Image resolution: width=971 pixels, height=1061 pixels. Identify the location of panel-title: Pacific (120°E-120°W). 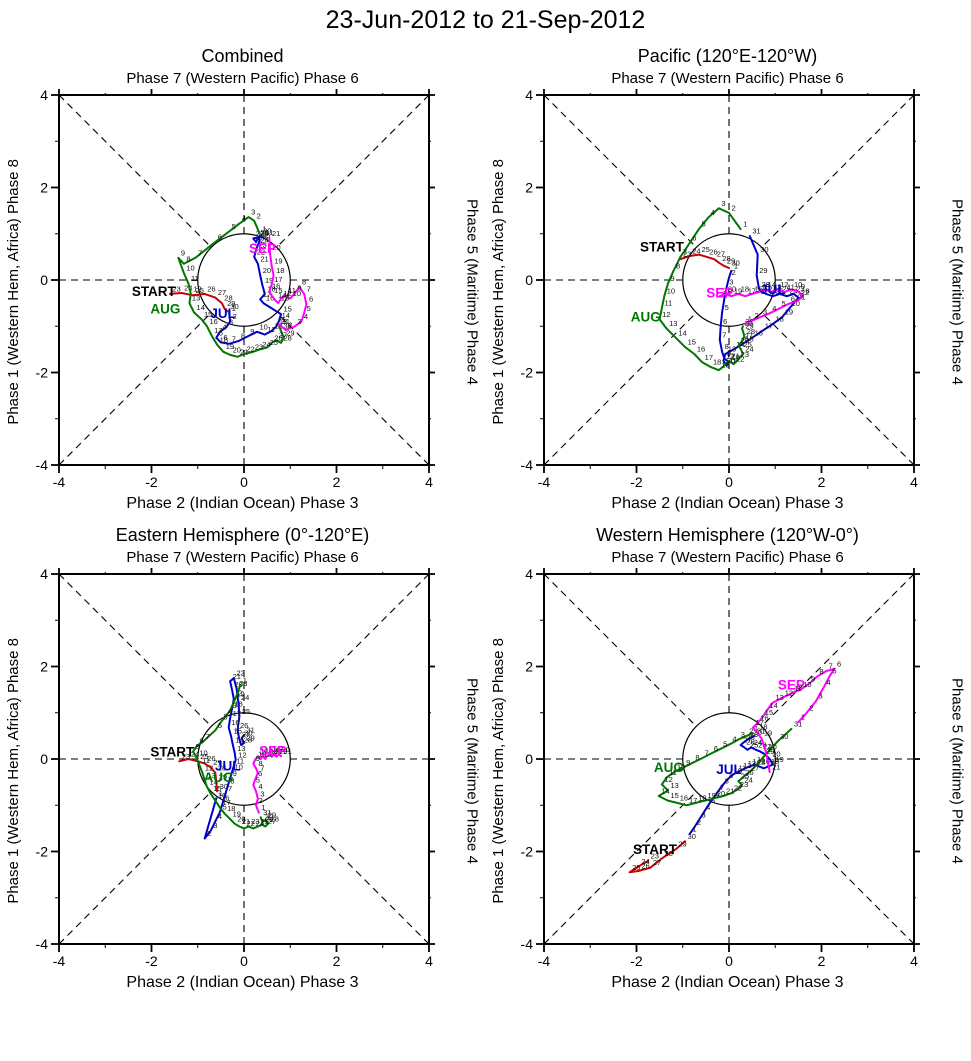
(727, 56).